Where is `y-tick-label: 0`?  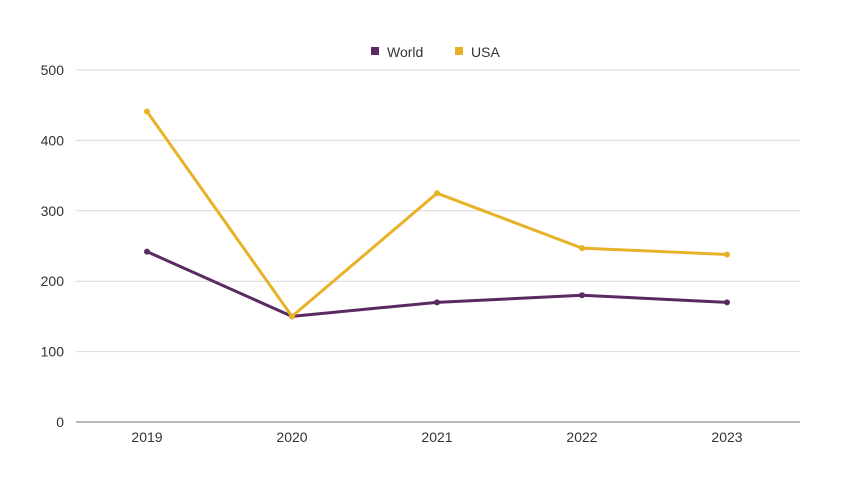
y-tick-label: 0 is located at coordinates (60, 422).